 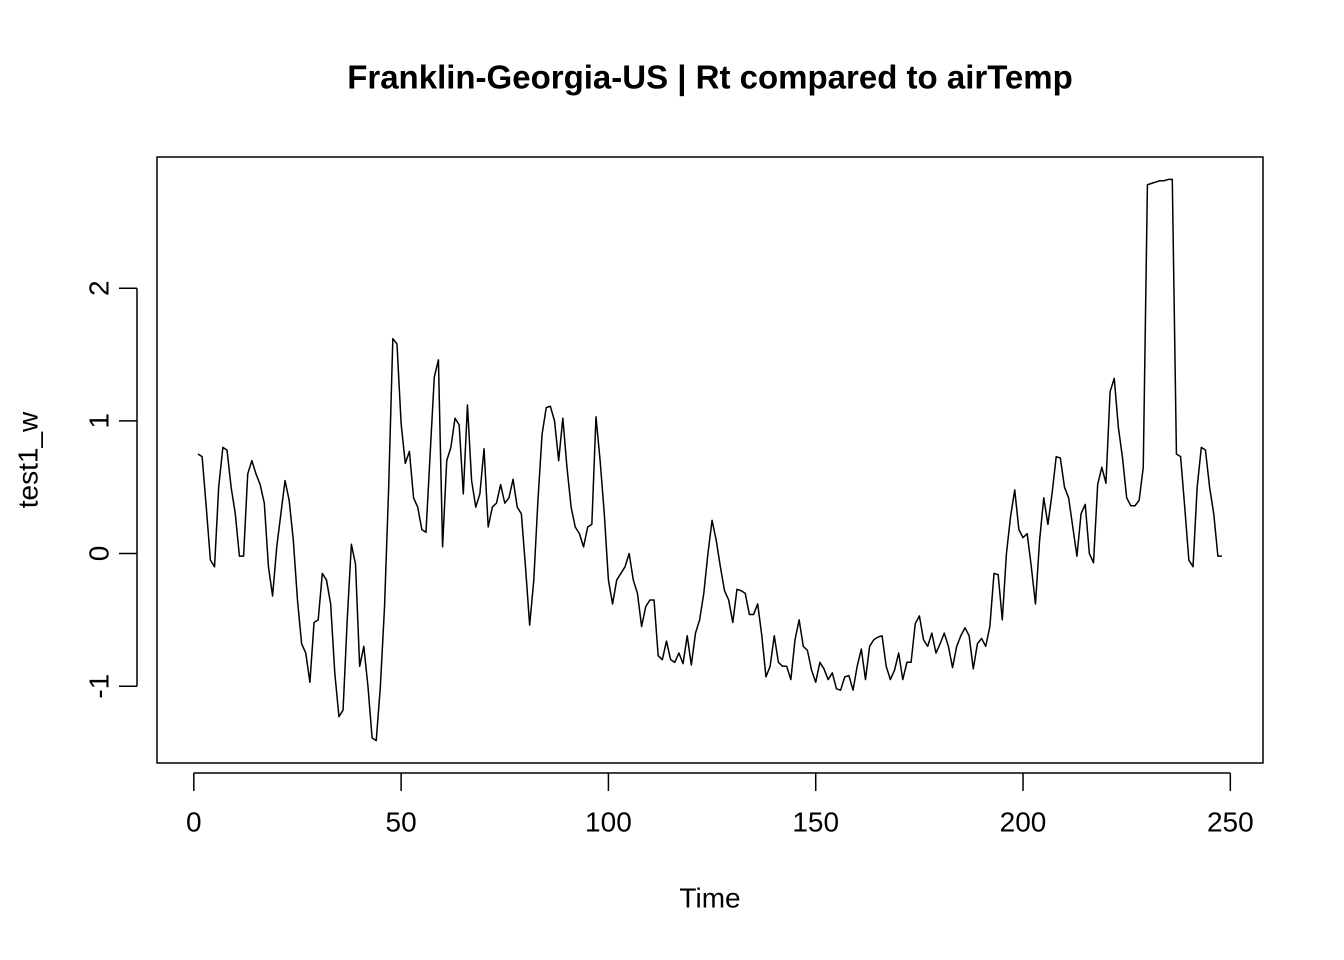 I want to click on y-tick-label: 2, so click(x=98, y=288).